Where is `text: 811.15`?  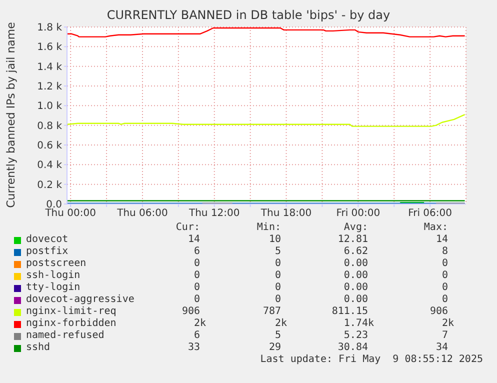 text: 811.15 is located at coordinates (350, 311).